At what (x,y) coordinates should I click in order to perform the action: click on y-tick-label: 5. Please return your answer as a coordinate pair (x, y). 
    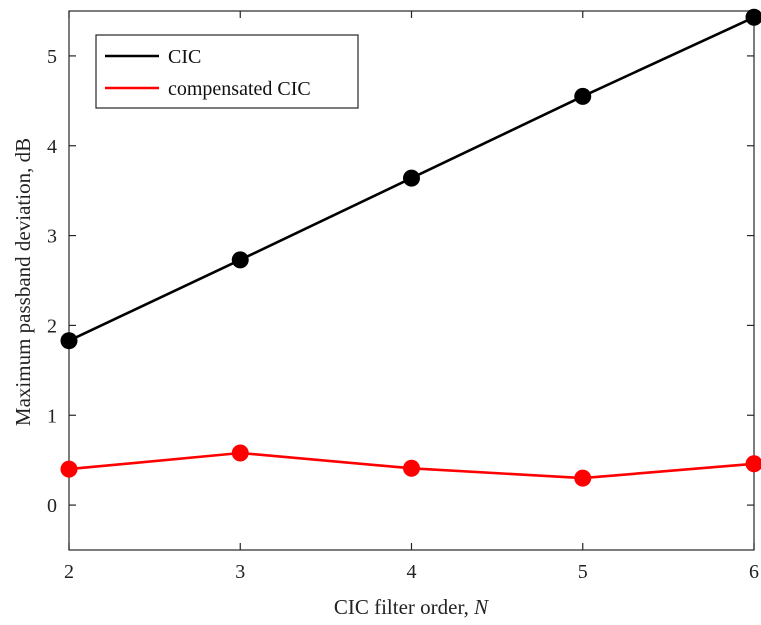
    Looking at the image, I should click on (52, 57).